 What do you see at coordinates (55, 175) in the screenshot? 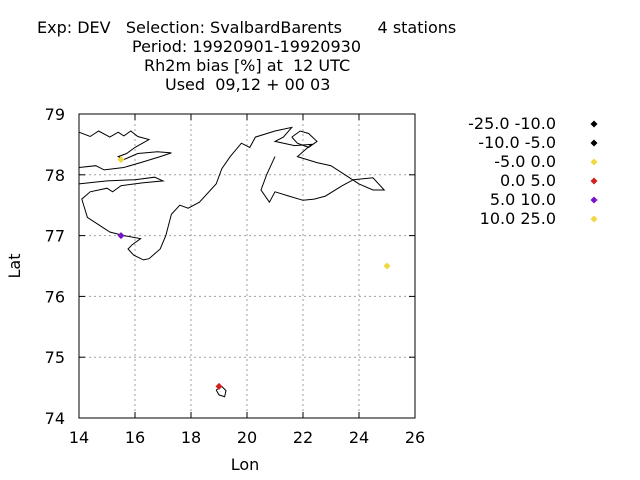
I see `y-tick-label: 78` at bounding box center [55, 175].